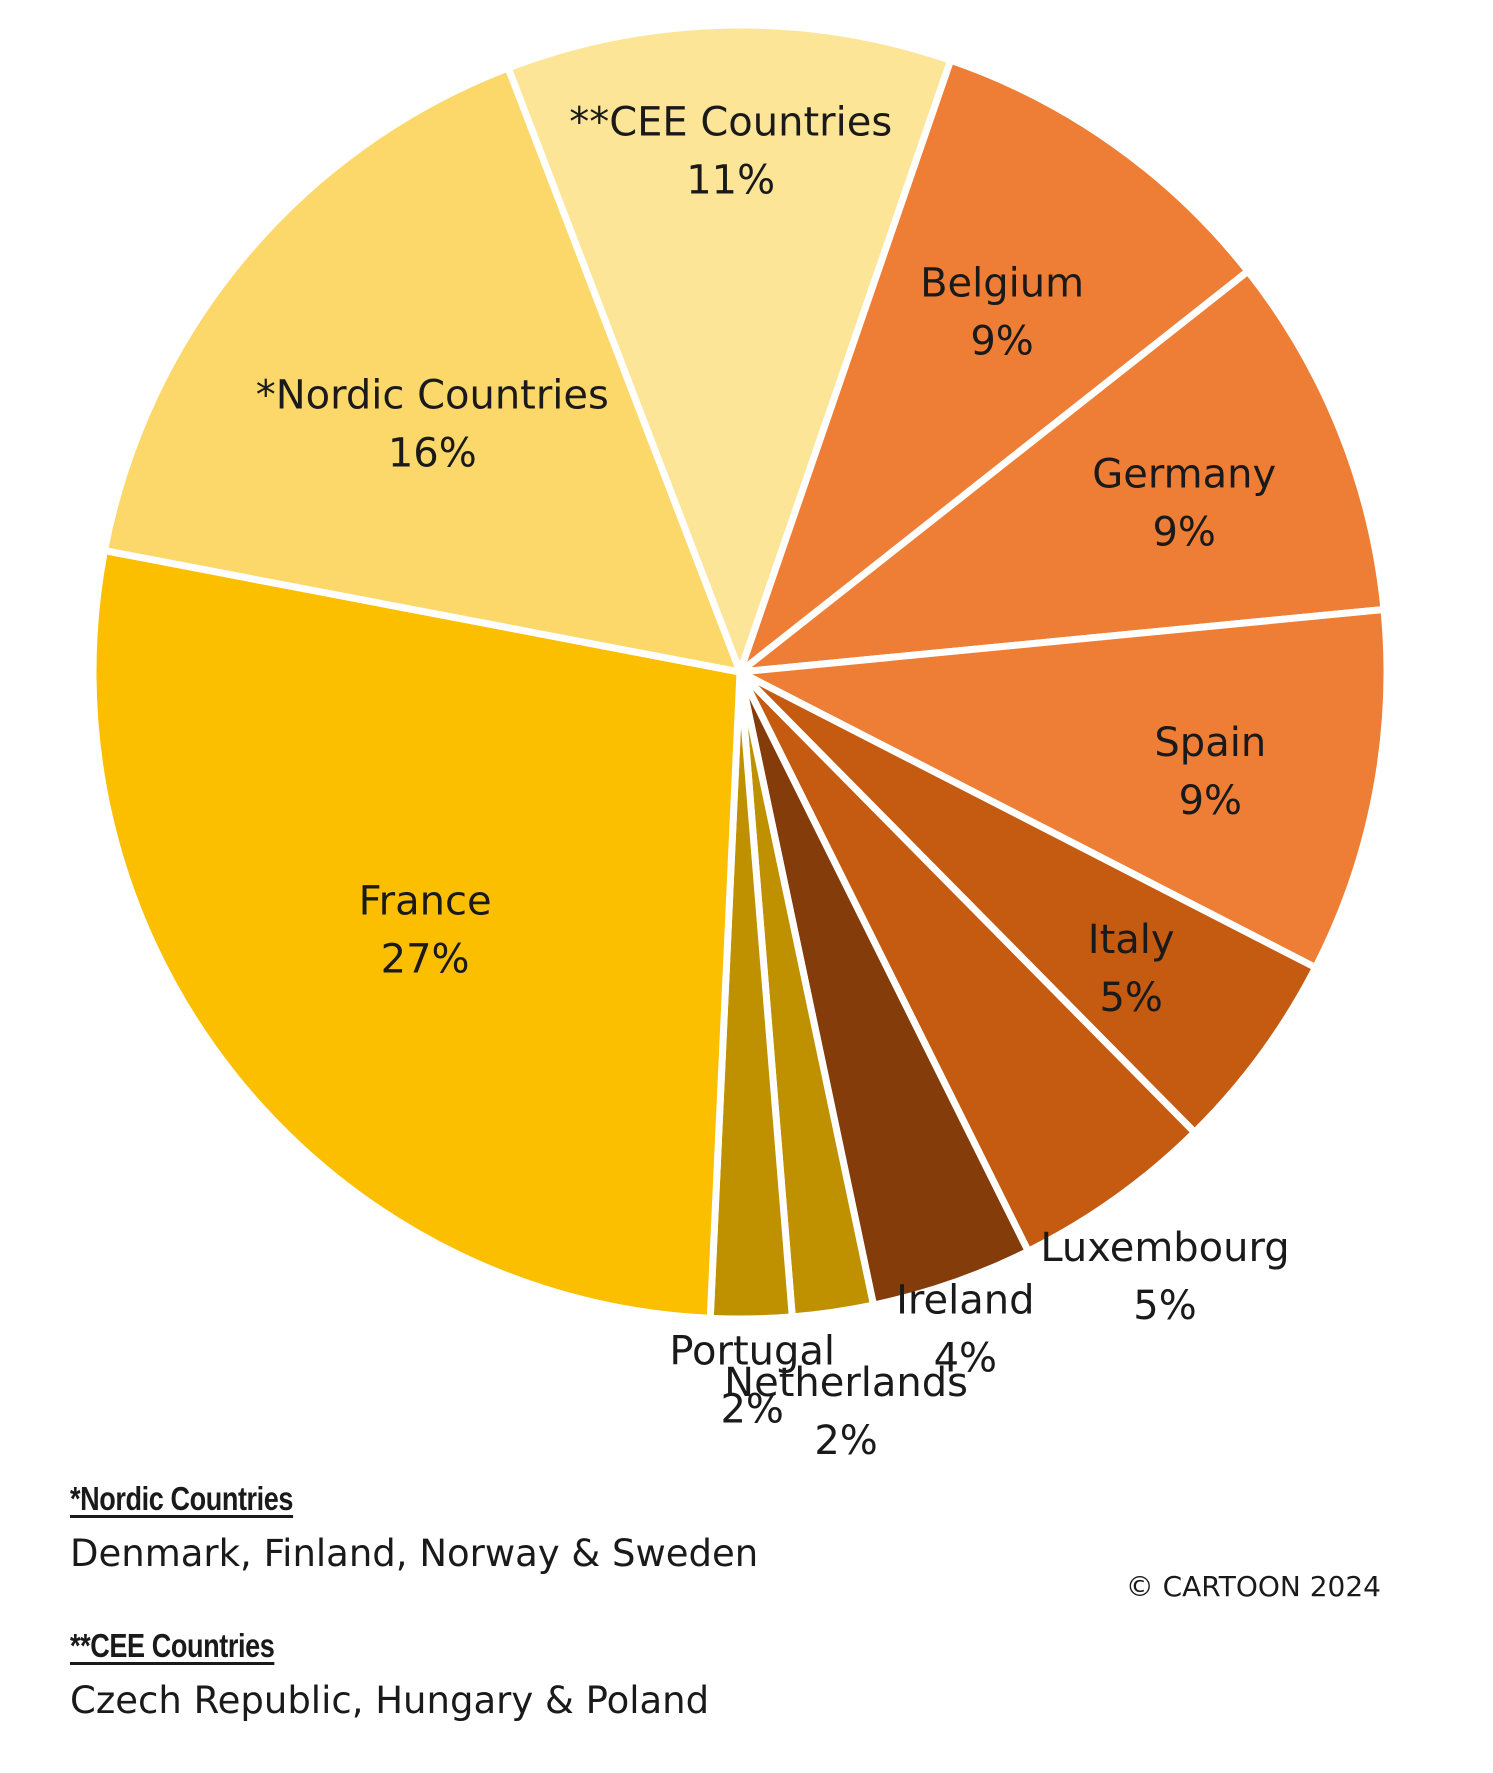  What do you see at coordinates (730, 123) in the screenshot?
I see `slice-label-cee-countries: **CEE Countries` at bounding box center [730, 123].